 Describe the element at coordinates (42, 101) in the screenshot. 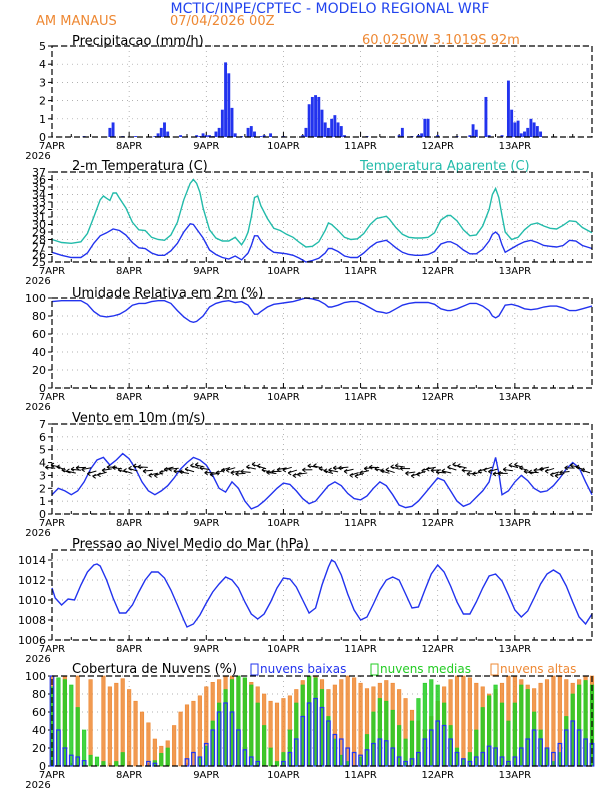

I see `precip-ytick-label: 2` at that location.